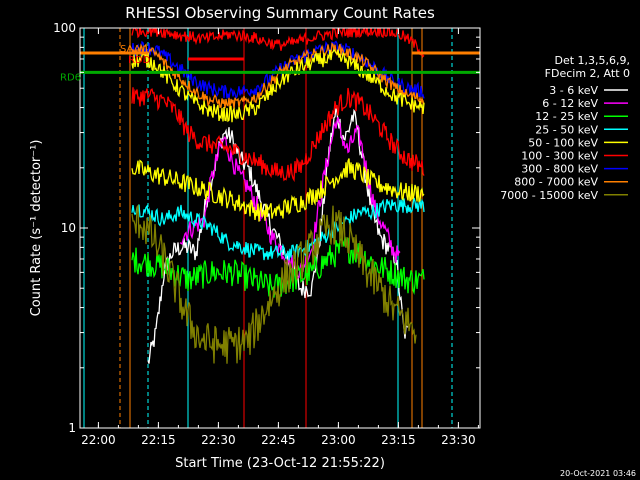 The width and height of the screenshot is (640, 480). Describe the element at coordinates (559, 169) in the screenshot. I see `legend-entry-label: 300 - 800 keV` at that location.